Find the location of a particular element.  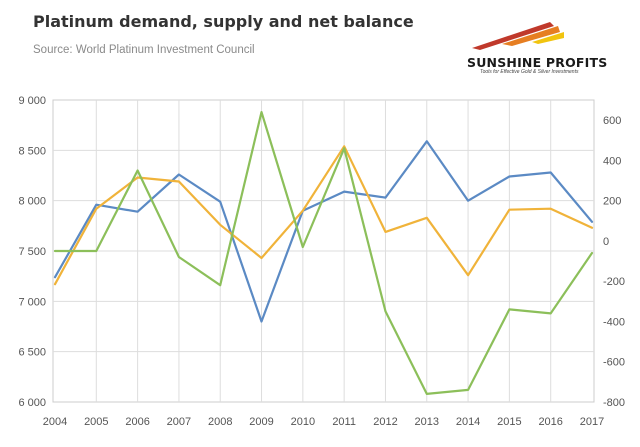

y-left-tick-label: 6 500 is located at coordinates (32, 353).